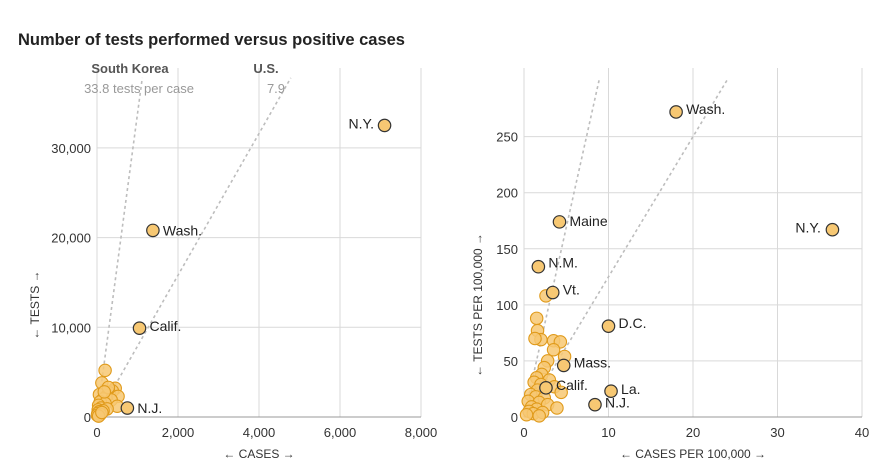 This screenshot has height=466, width=892. I want to click on reference-line-label: U.S., so click(265, 68).